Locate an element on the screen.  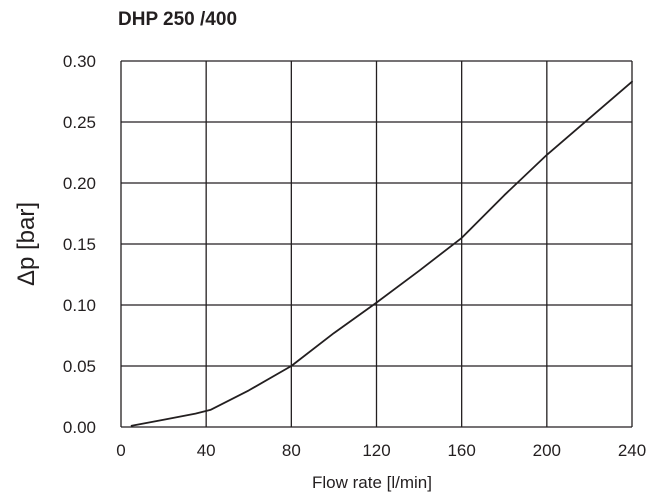
y-tick-label-0.05: 0.05 is located at coordinates (79, 366).